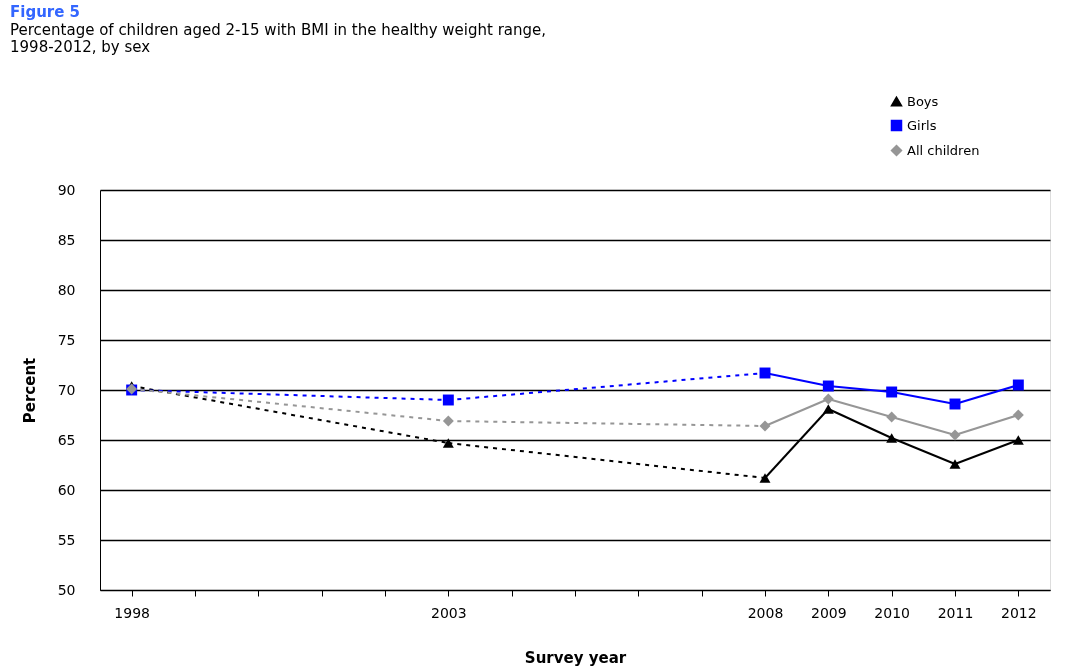  What do you see at coordinates (66, 389) in the screenshot?
I see `y-tick-label: 70` at bounding box center [66, 389].